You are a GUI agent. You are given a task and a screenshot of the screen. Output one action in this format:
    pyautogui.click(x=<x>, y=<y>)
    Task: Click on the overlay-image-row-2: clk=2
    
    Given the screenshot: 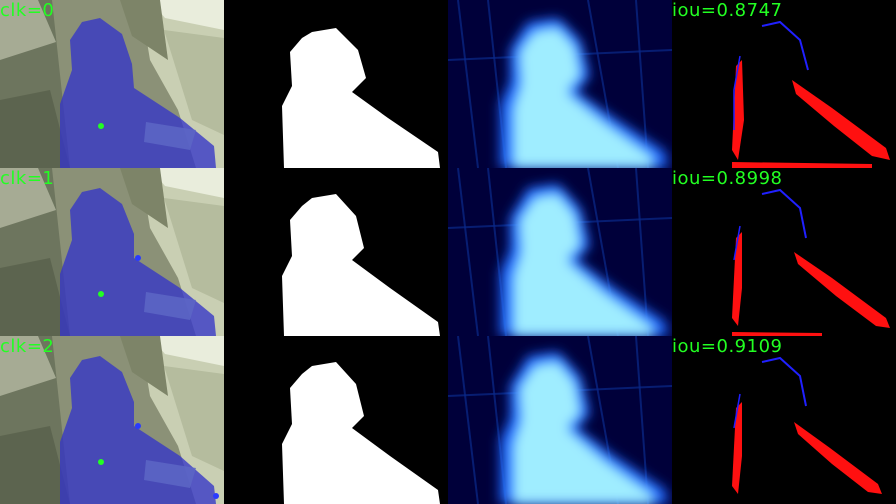 What is the action you would take?
    pyautogui.click(x=112, y=420)
    